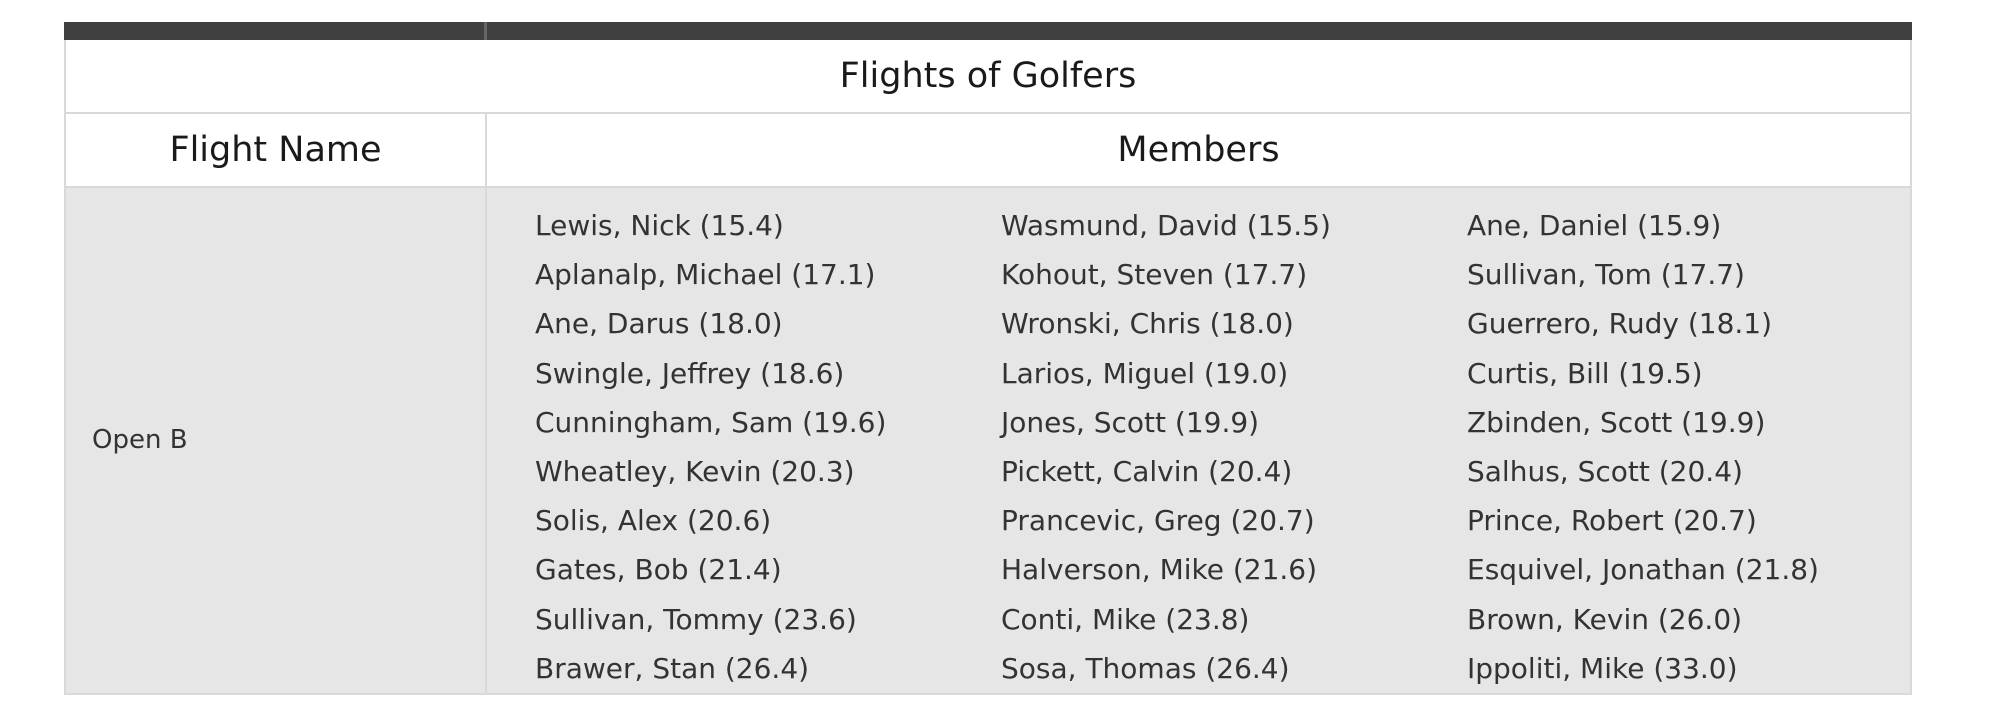  Describe the element at coordinates (653, 521) in the screenshot. I see `member-entry: Solis, Alex (20.6)` at that location.